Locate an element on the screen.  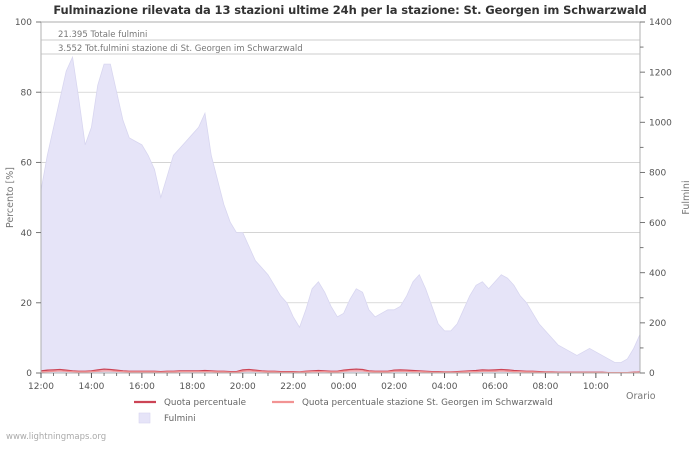
svg-text: 08:00 is located at coordinates (545, 387).